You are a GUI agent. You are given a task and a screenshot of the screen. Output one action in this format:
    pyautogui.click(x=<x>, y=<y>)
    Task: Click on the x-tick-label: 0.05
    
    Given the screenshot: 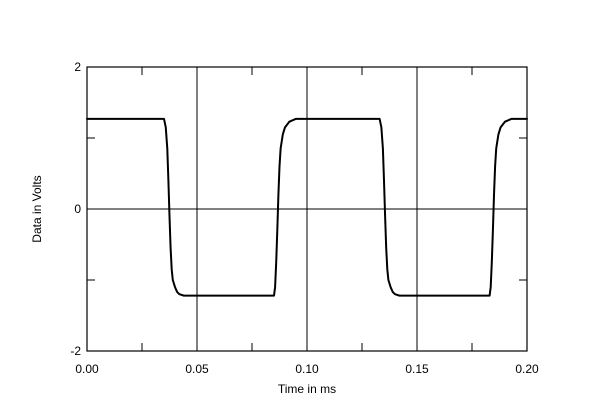 What is the action you would take?
    pyautogui.click(x=197, y=369)
    